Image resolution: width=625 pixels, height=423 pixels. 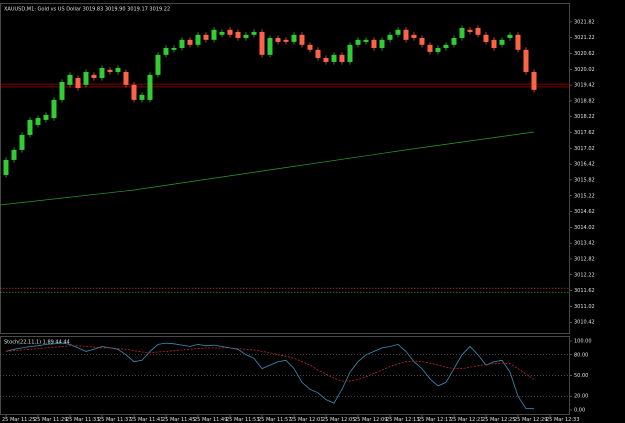 I want to click on x-tick-label: 25 Mar 11:41, so click(x=146, y=420).